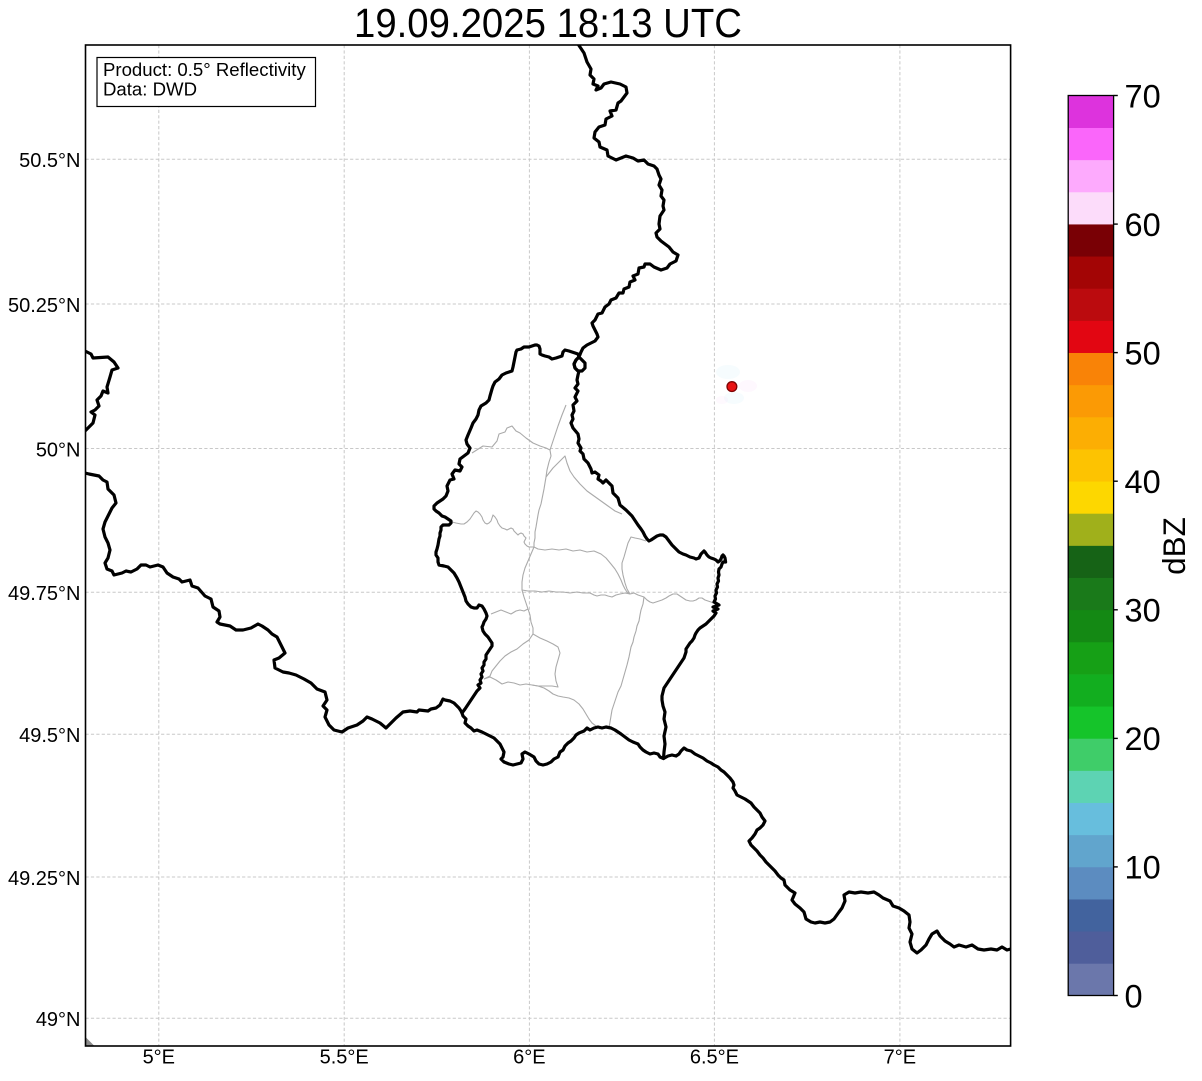 The height and width of the screenshot is (1081, 1202). I want to click on svg-text: 70, so click(1143, 96).